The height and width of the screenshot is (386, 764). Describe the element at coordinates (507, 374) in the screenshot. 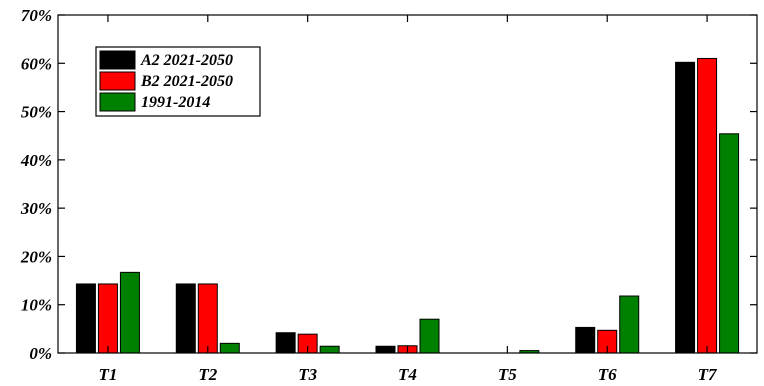

I see `x-category-label-t5: T5` at that location.